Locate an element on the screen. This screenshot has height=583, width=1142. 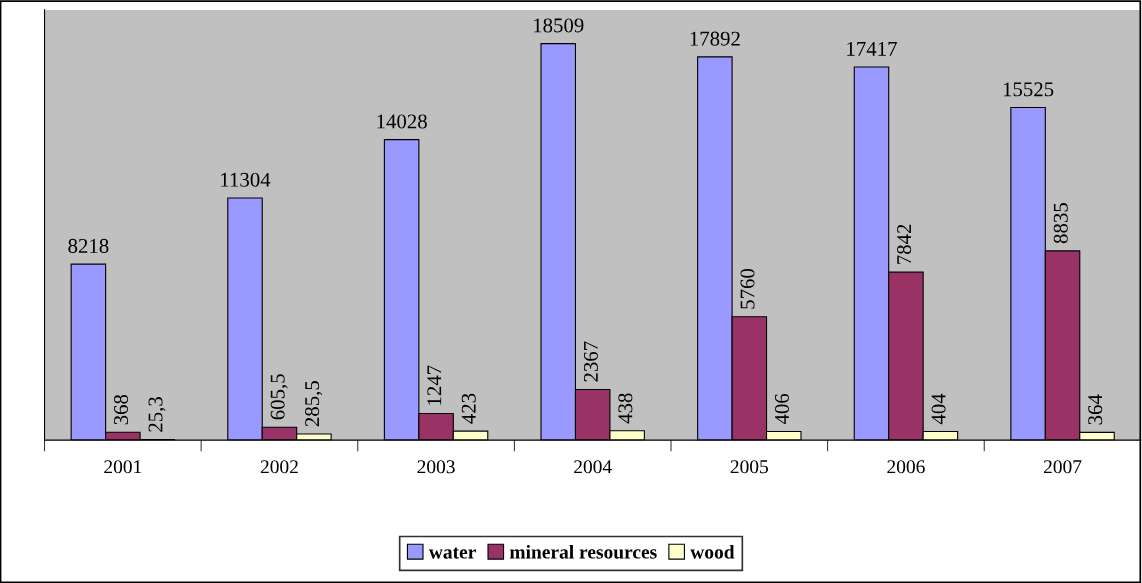
data-label: 406 is located at coordinates (781, 409).